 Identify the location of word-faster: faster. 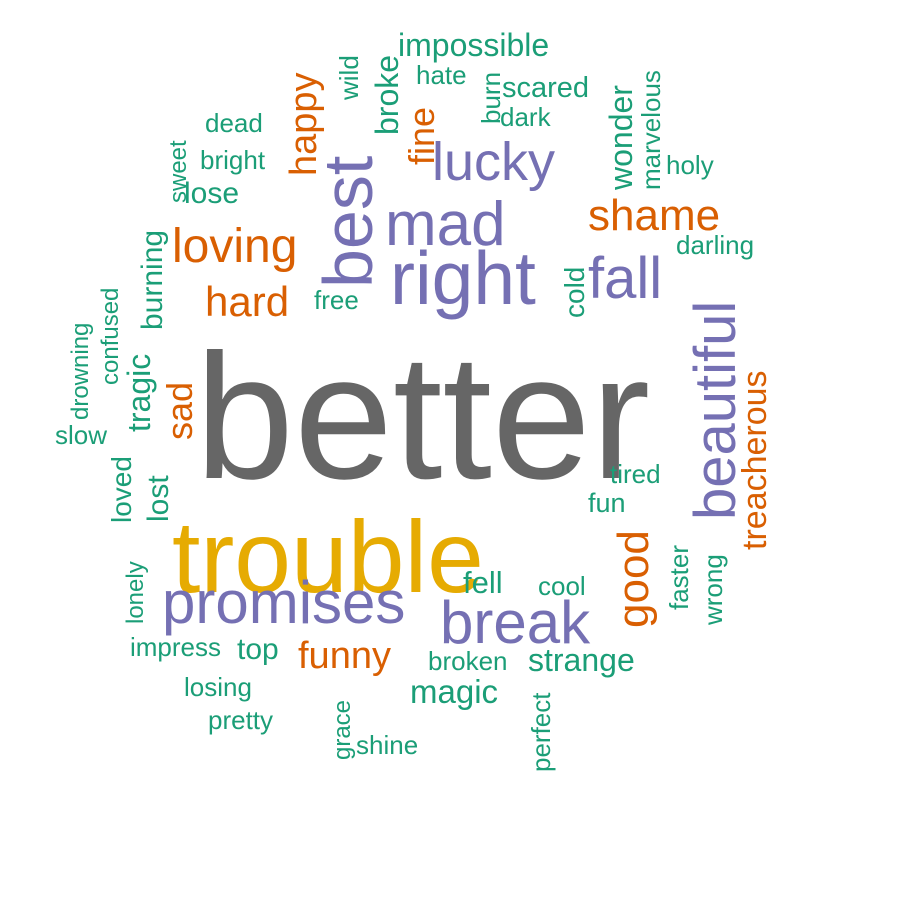
(679, 577).